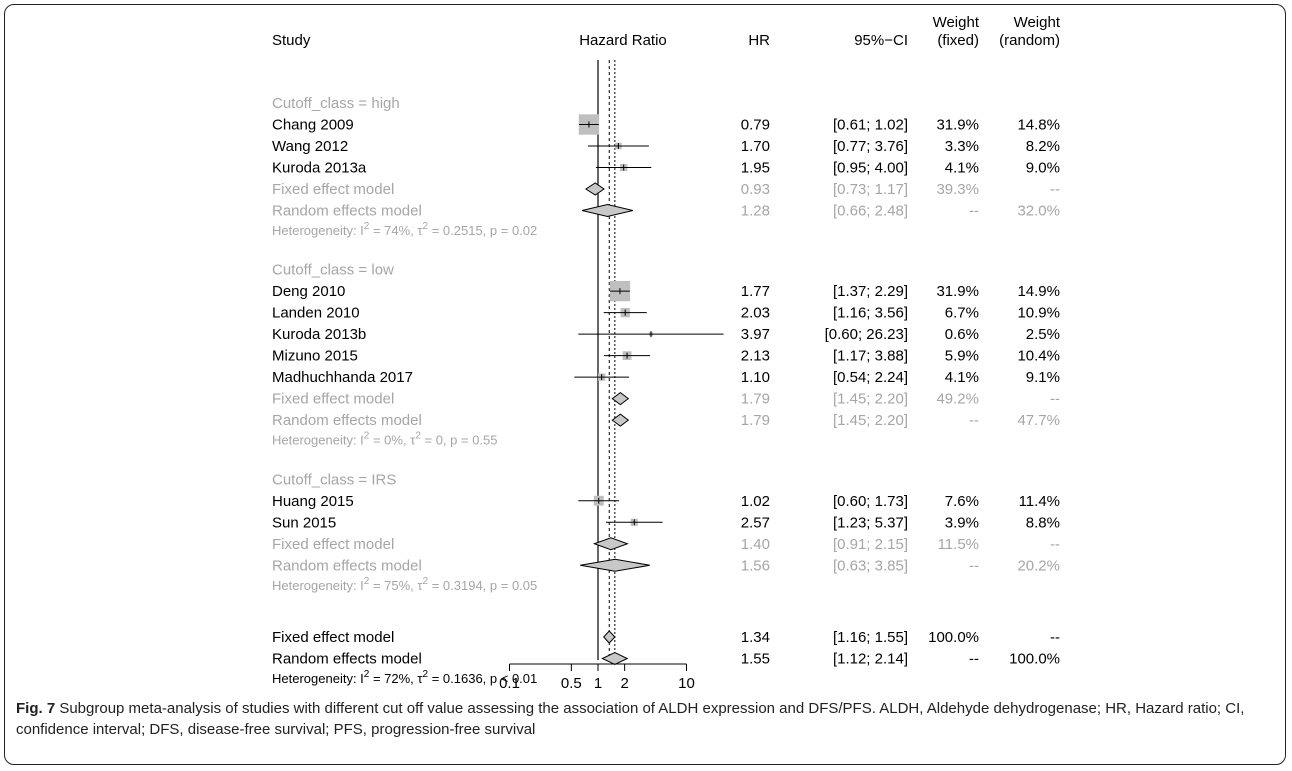 The height and width of the screenshot is (771, 1292). What do you see at coordinates (956, 22) in the screenshot?
I see `header-weight-fixed: Weight` at bounding box center [956, 22].